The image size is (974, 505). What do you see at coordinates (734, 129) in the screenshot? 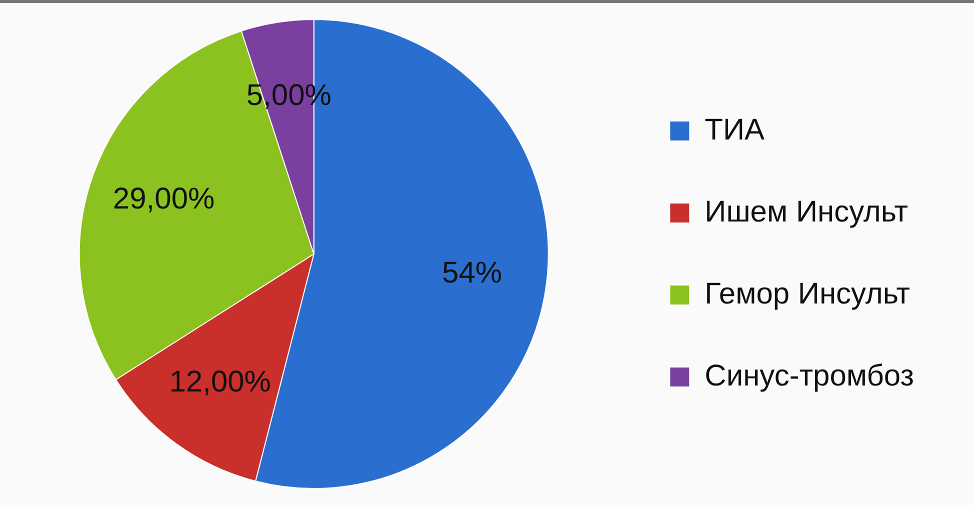
I see `legend-label: ТИА` at bounding box center [734, 129].